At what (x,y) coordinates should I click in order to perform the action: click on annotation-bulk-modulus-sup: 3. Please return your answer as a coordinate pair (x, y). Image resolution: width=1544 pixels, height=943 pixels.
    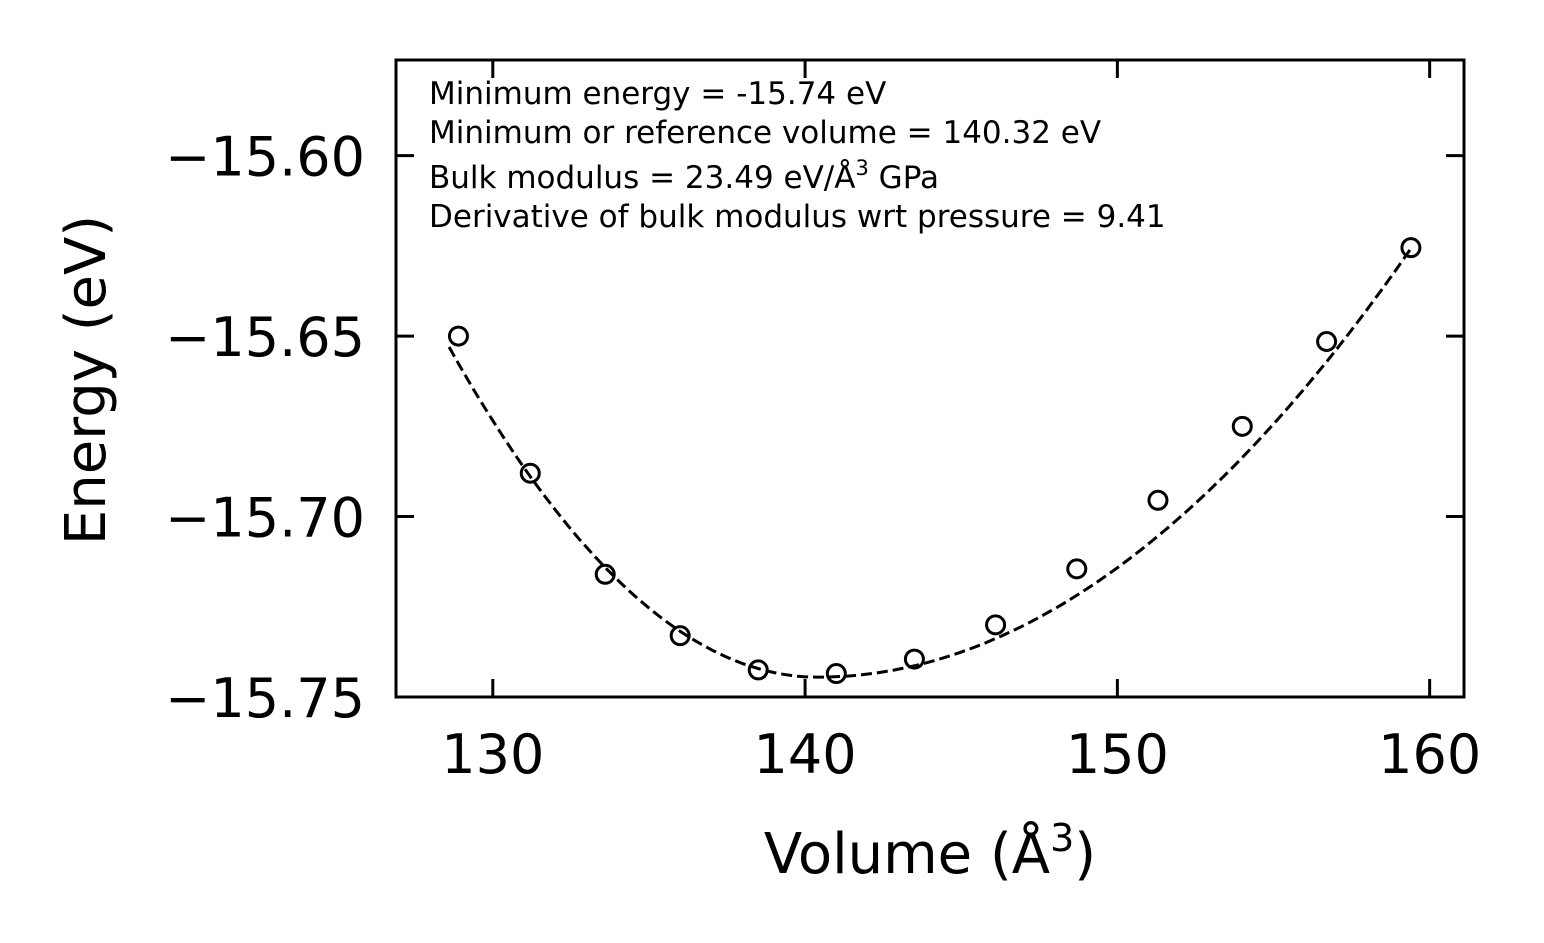
    Looking at the image, I should click on (861, 168).